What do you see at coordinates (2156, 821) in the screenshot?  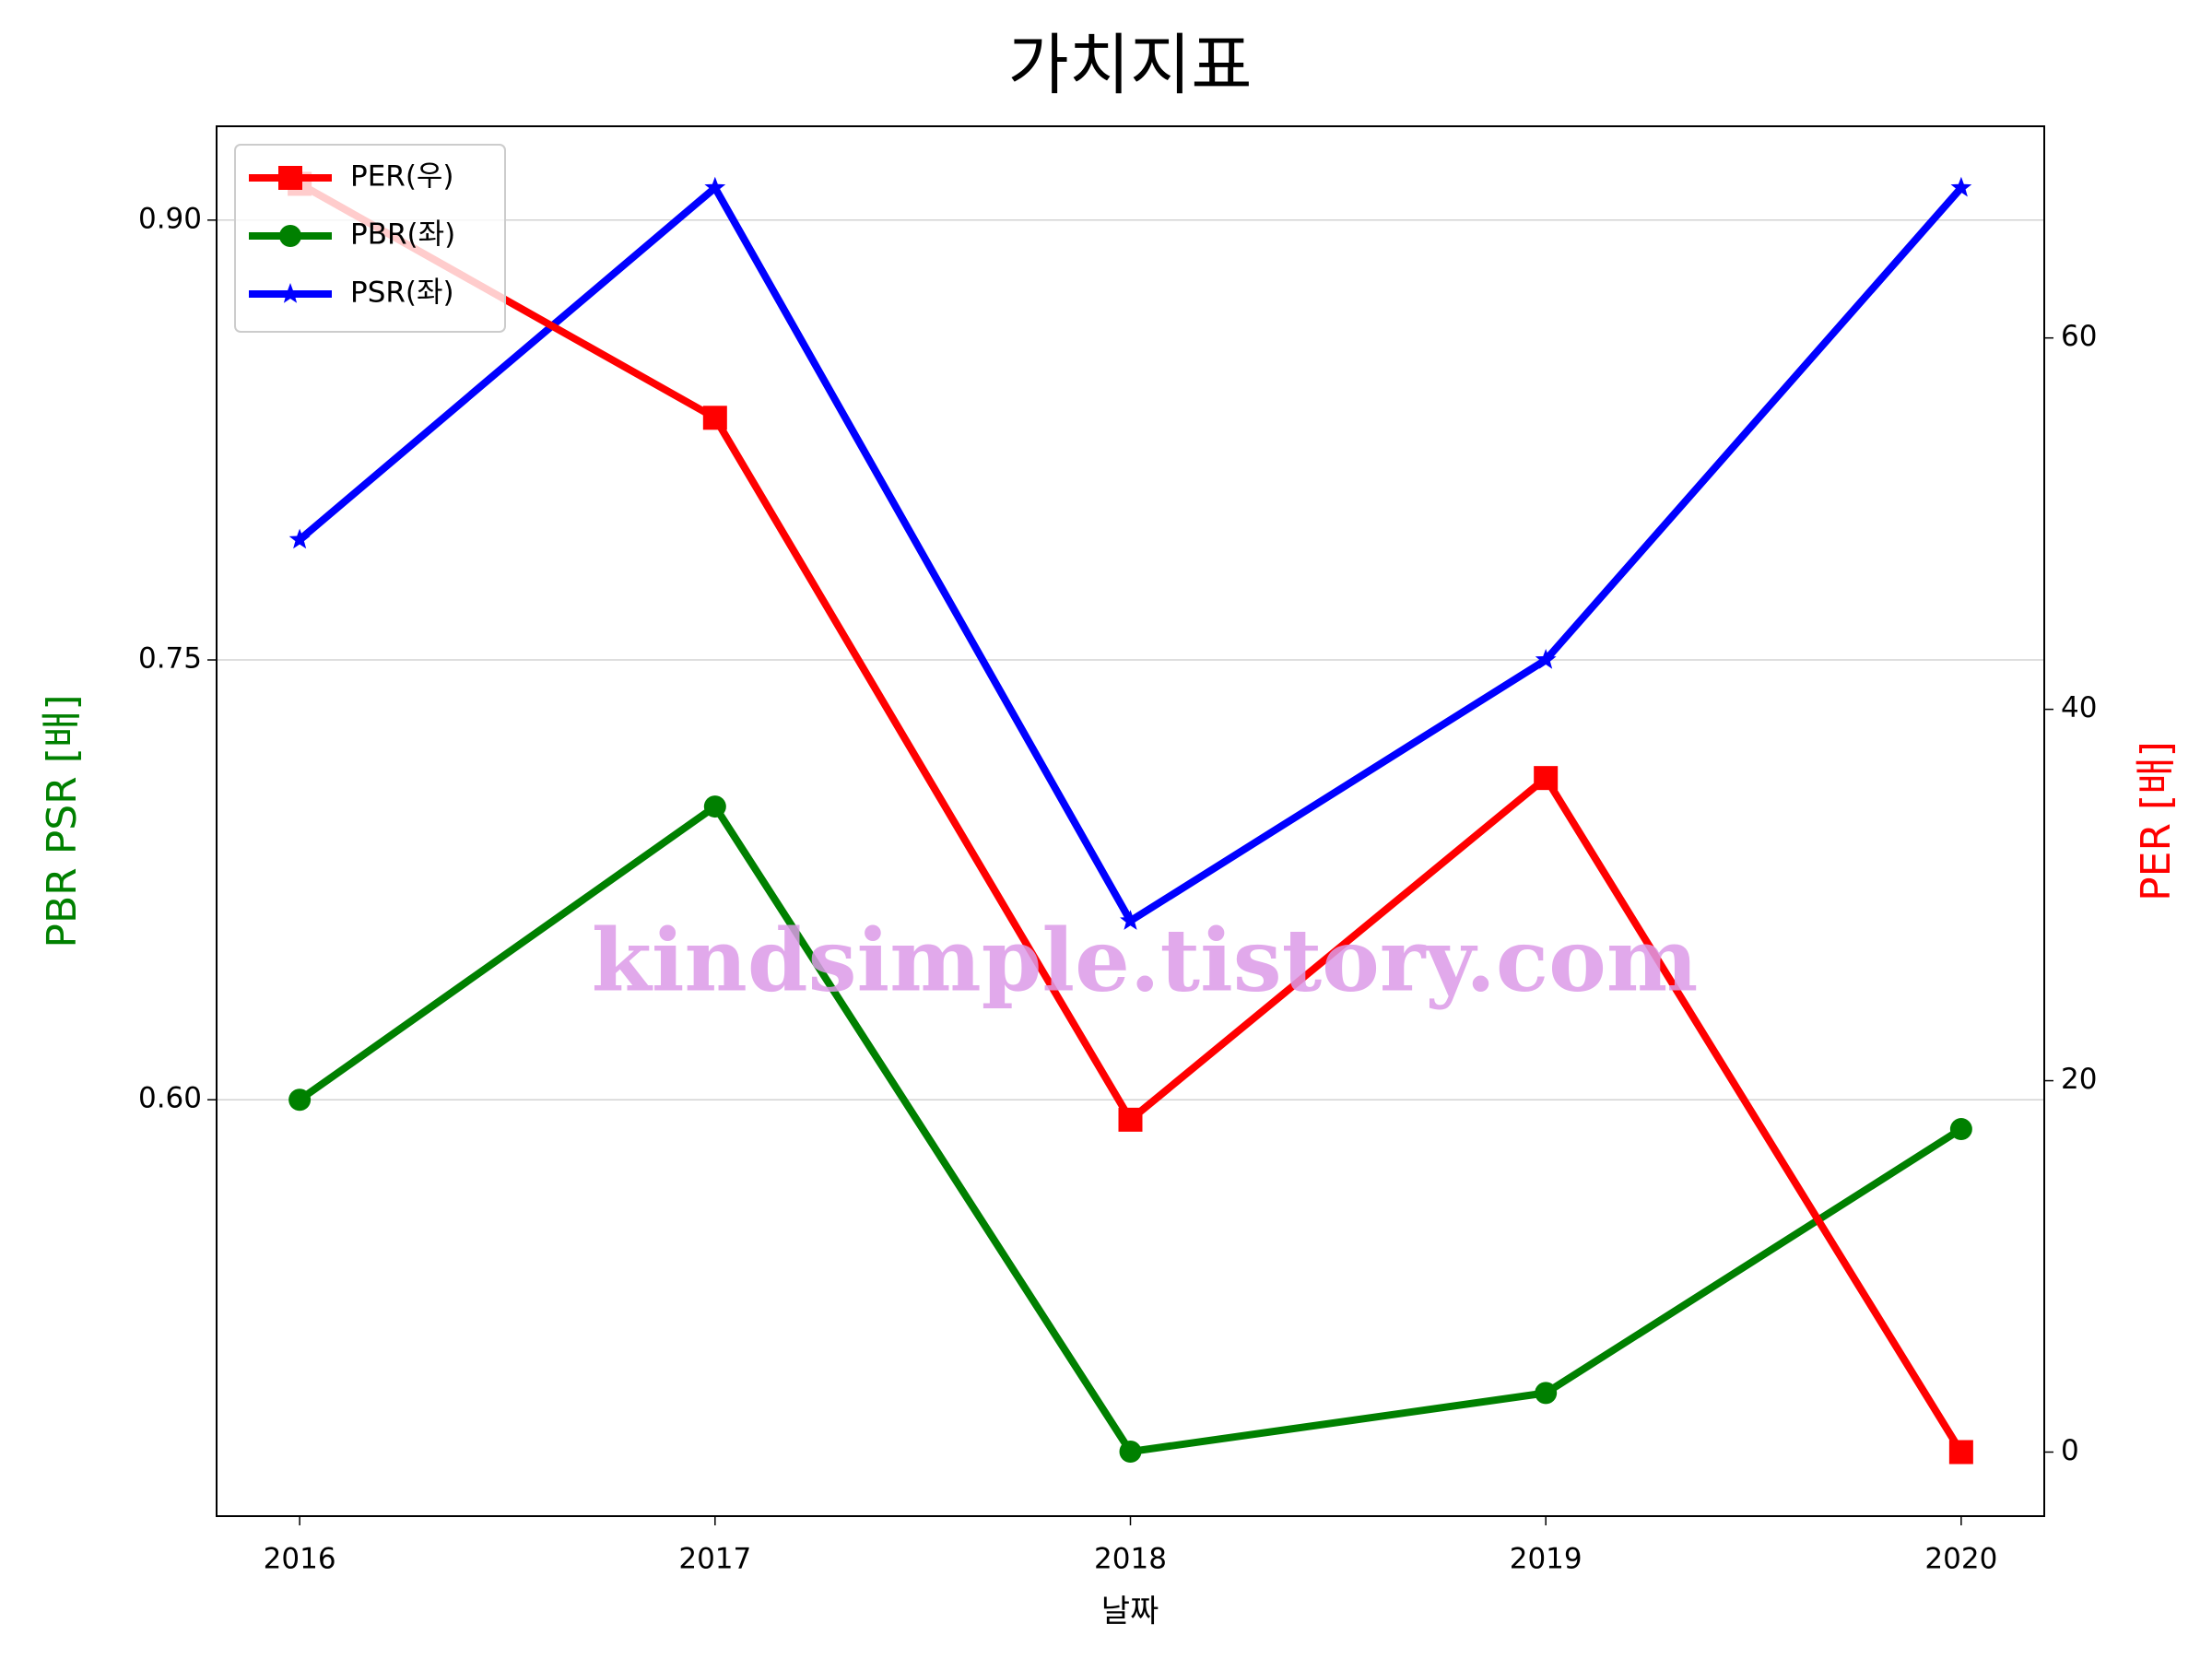 I see `y2-axis-label: PER [배]` at bounding box center [2156, 821].